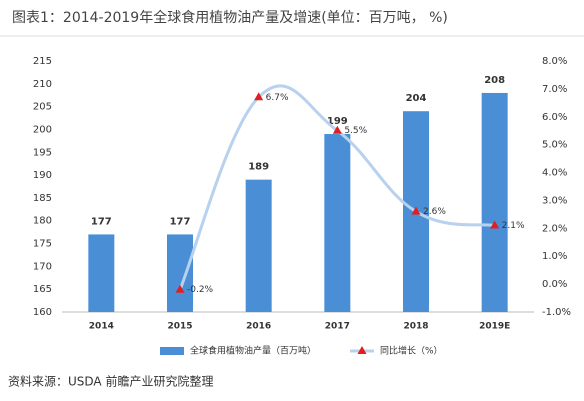  I want to click on x-tick-label: 2014, so click(101, 327).